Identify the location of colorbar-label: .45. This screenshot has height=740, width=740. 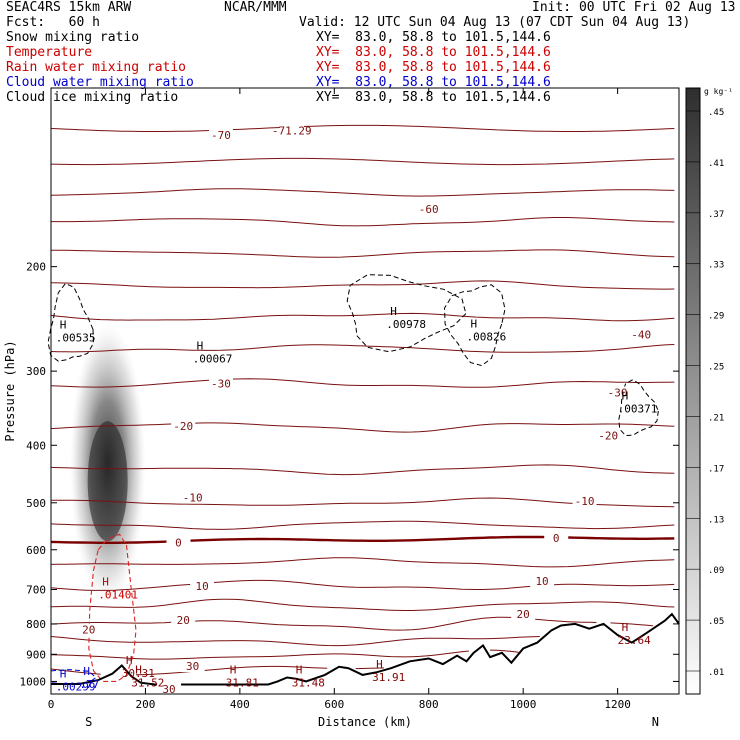
(716, 113).